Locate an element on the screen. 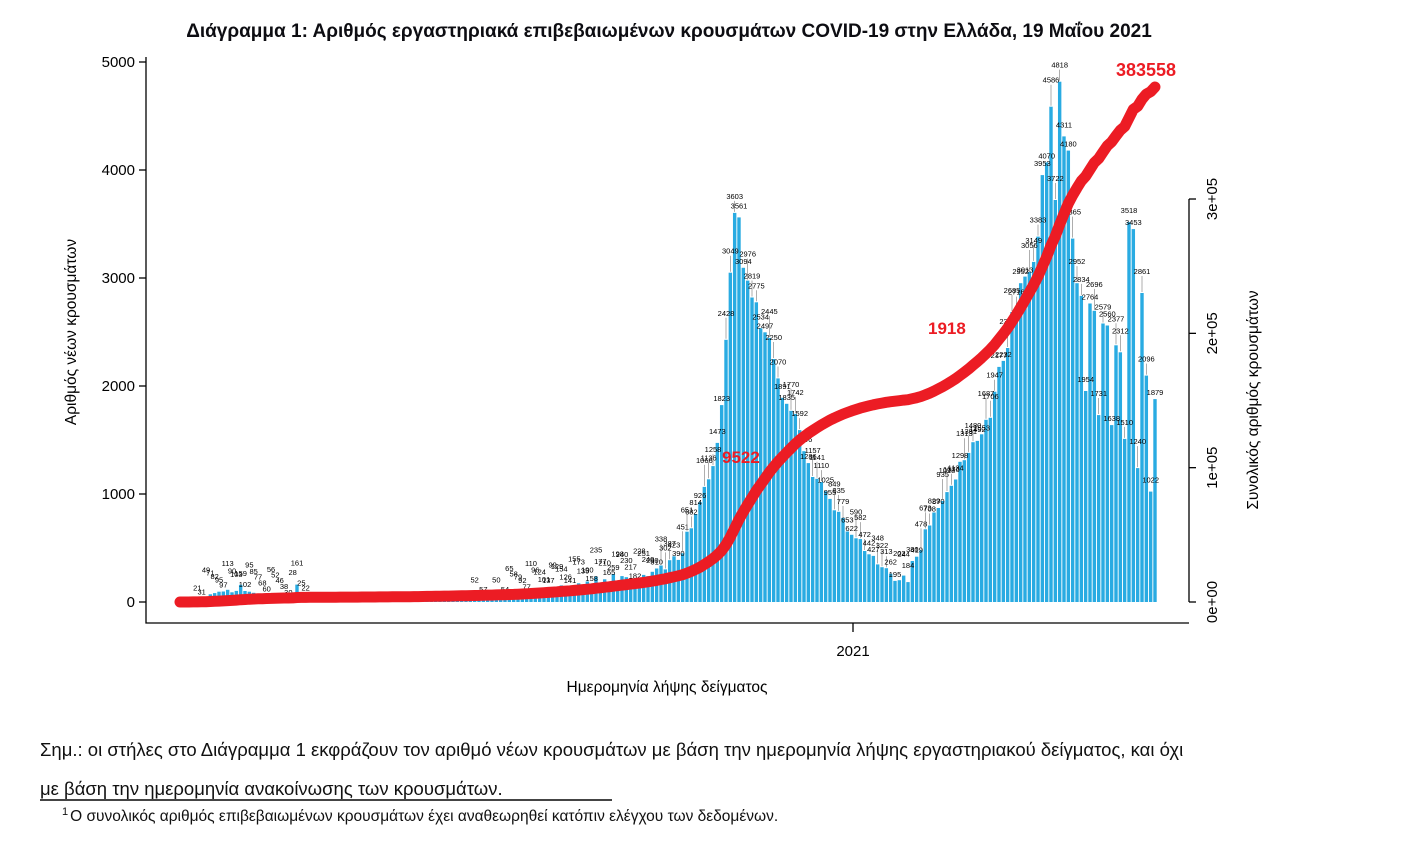 This screenshot has height=858, width=1422. bar-label: 1742 is located at coordinates (795, 392).